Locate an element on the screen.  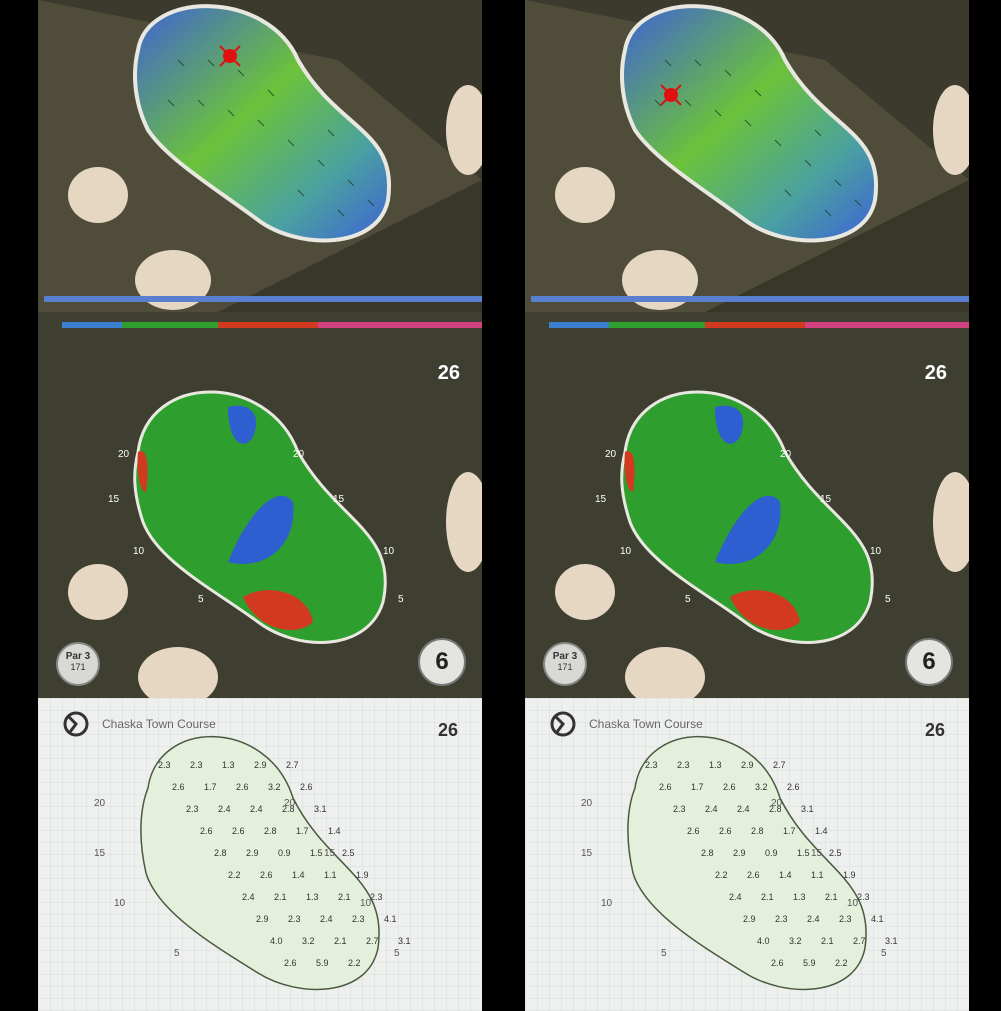
slope-bar is located at coordinates (750, 299).